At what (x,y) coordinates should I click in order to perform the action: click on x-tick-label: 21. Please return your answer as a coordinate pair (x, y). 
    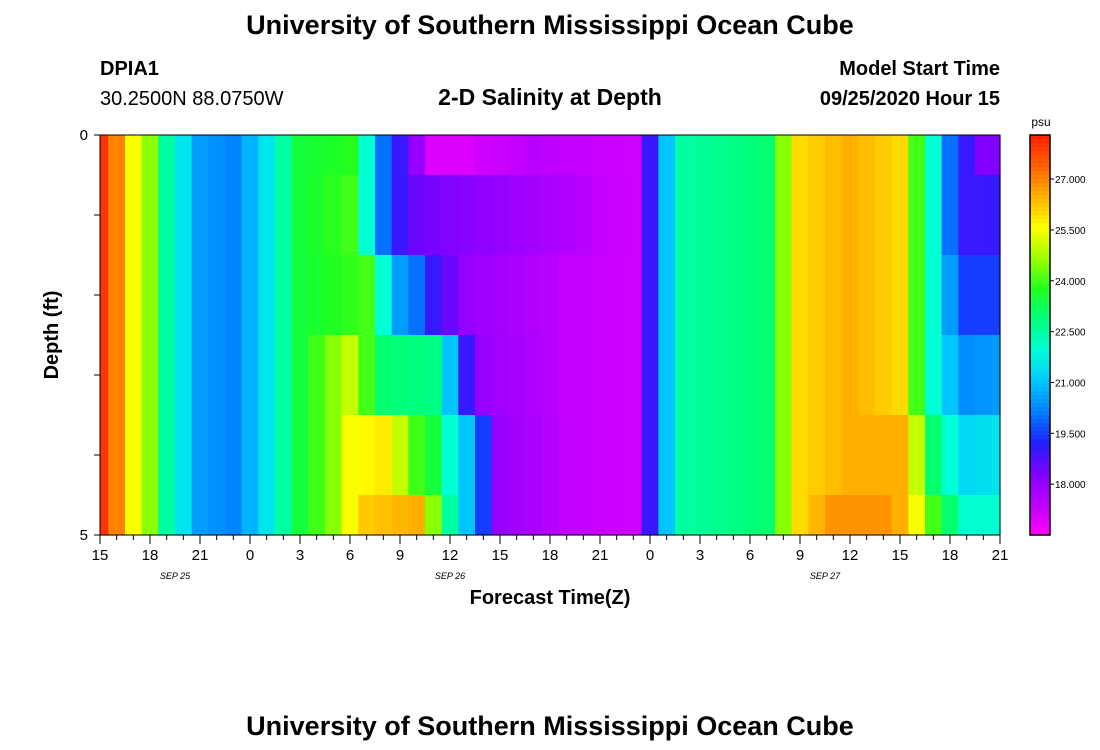
    Looking at the image, I should click on (200, 555).